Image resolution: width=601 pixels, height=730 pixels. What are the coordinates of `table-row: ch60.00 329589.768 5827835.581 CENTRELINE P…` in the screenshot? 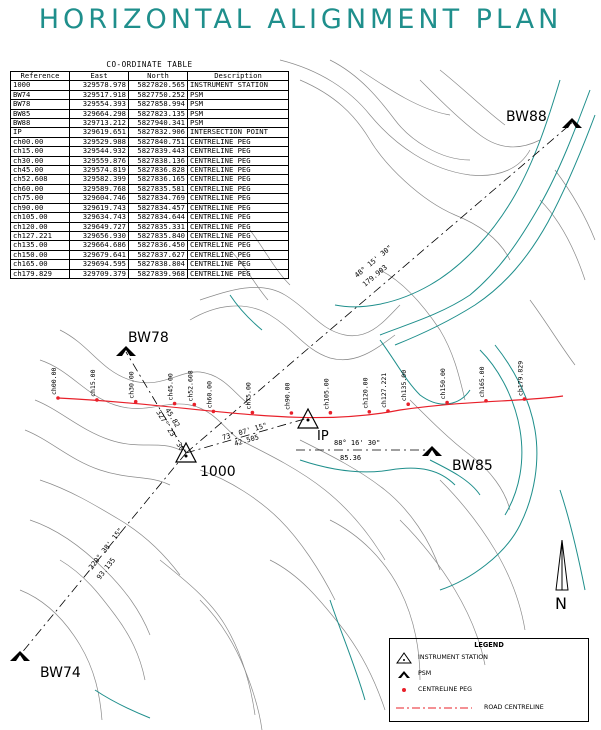 It's located at (149, 189).